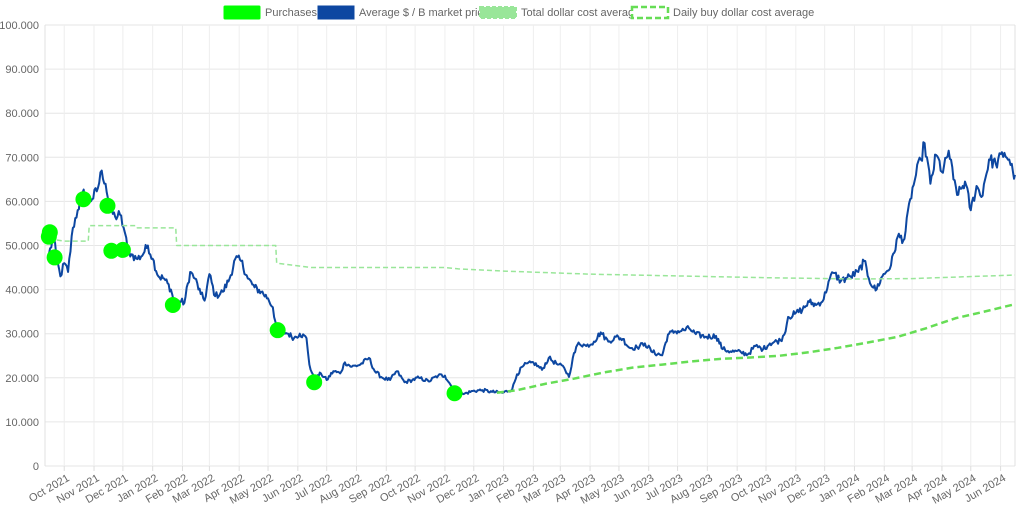 The width and height of the screenshot is (1024, 512). Describe the element at coordinates (242, 12) in the screenshot. I see `legend-swatch-purchases` at that location.